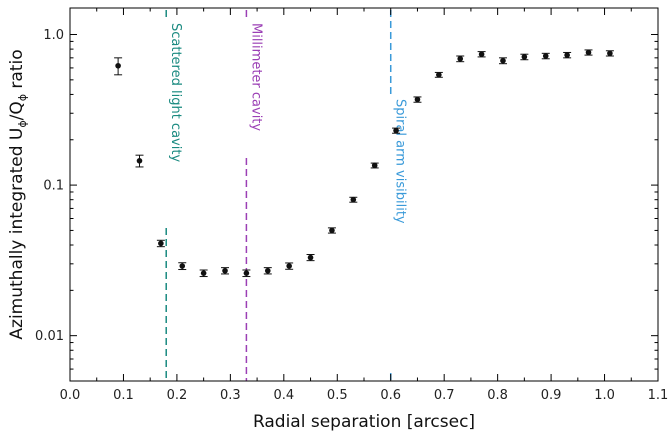 The image size is (668, 434). I want to click on x-tick-label: 0.7, so click(444, 395).